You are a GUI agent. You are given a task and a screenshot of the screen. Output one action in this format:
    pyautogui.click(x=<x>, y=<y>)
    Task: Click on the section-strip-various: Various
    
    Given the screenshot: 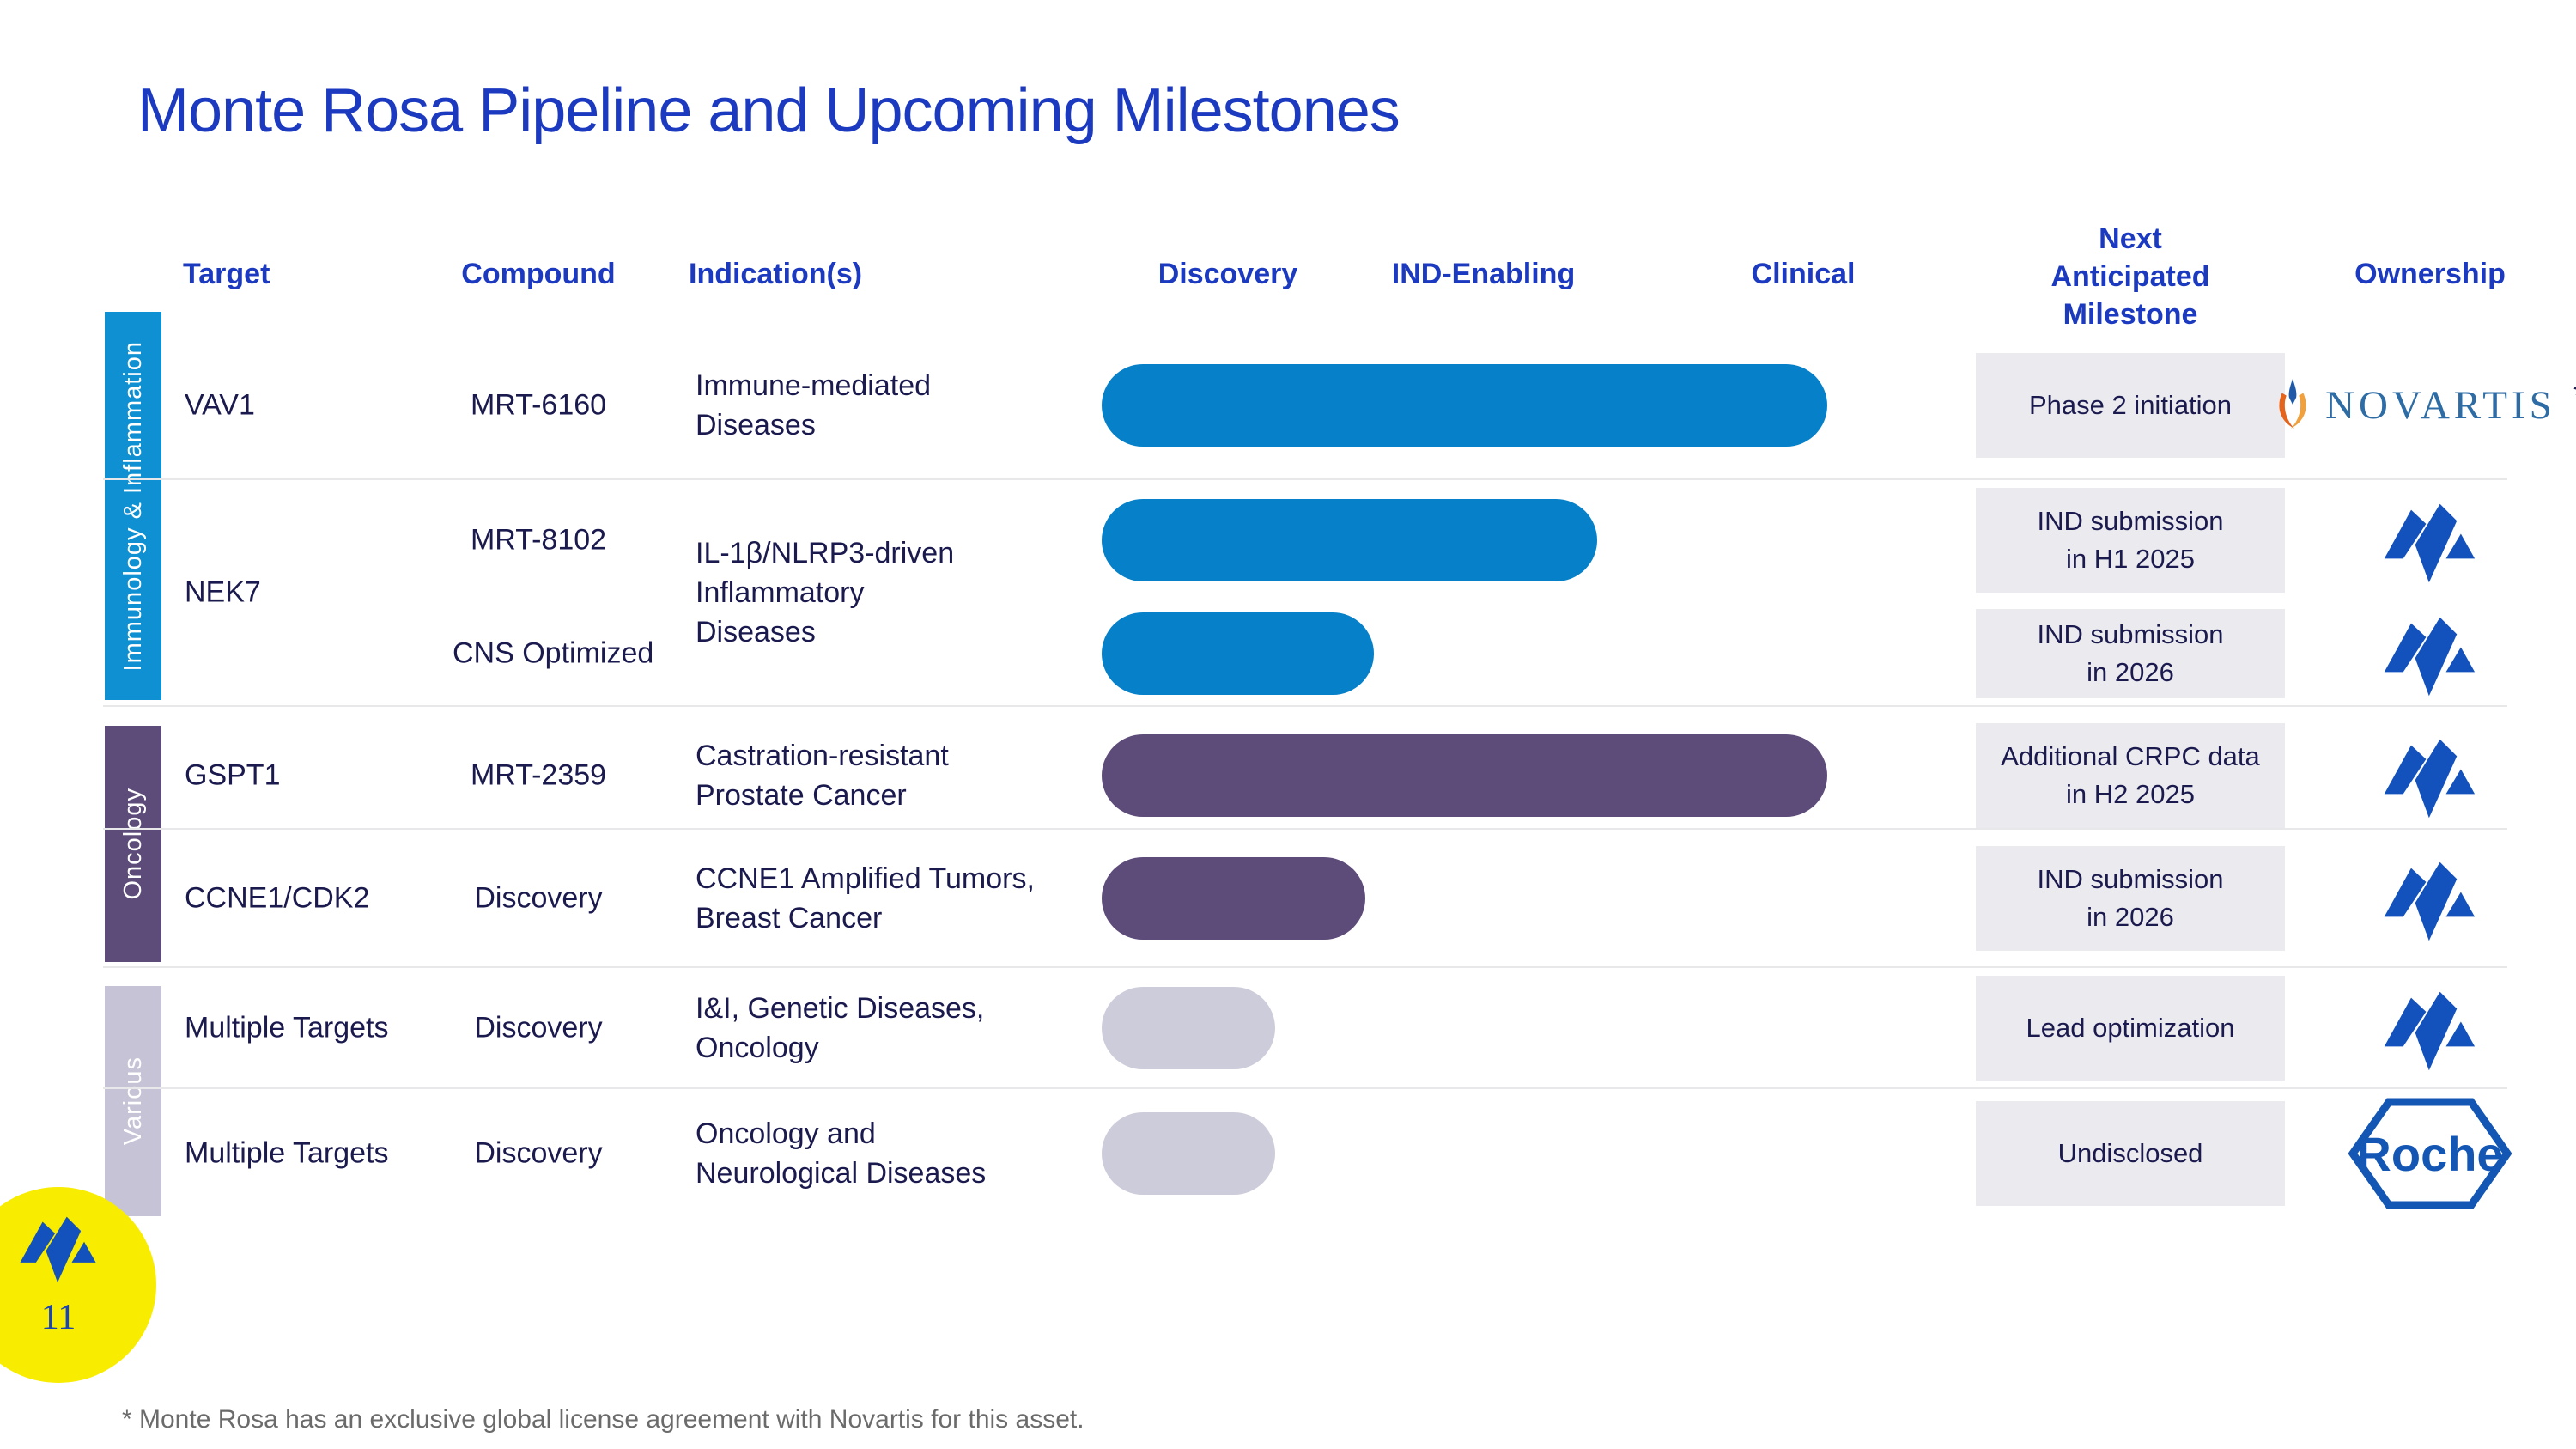 What is the action you would take?
    pyautogui.click(x=133, y=1101)
    